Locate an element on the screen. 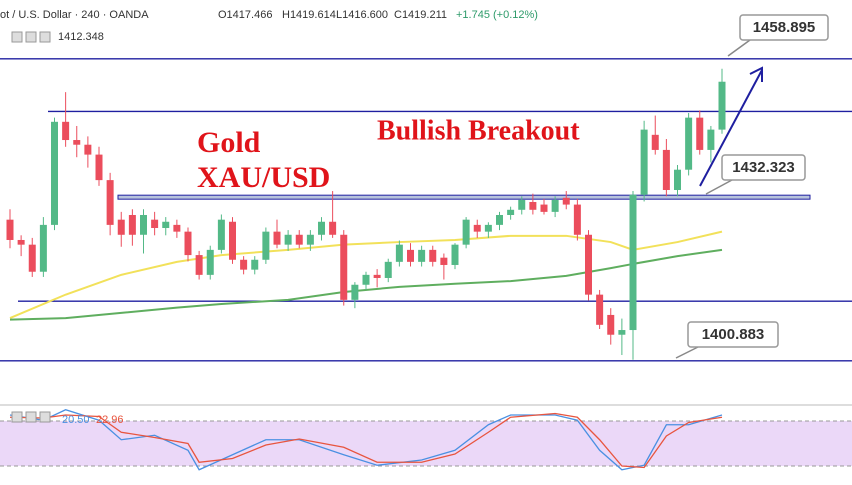 The width and height of the screenshot is (852, 485). level-label: 1400.883 is located at coordinates (733, 334).